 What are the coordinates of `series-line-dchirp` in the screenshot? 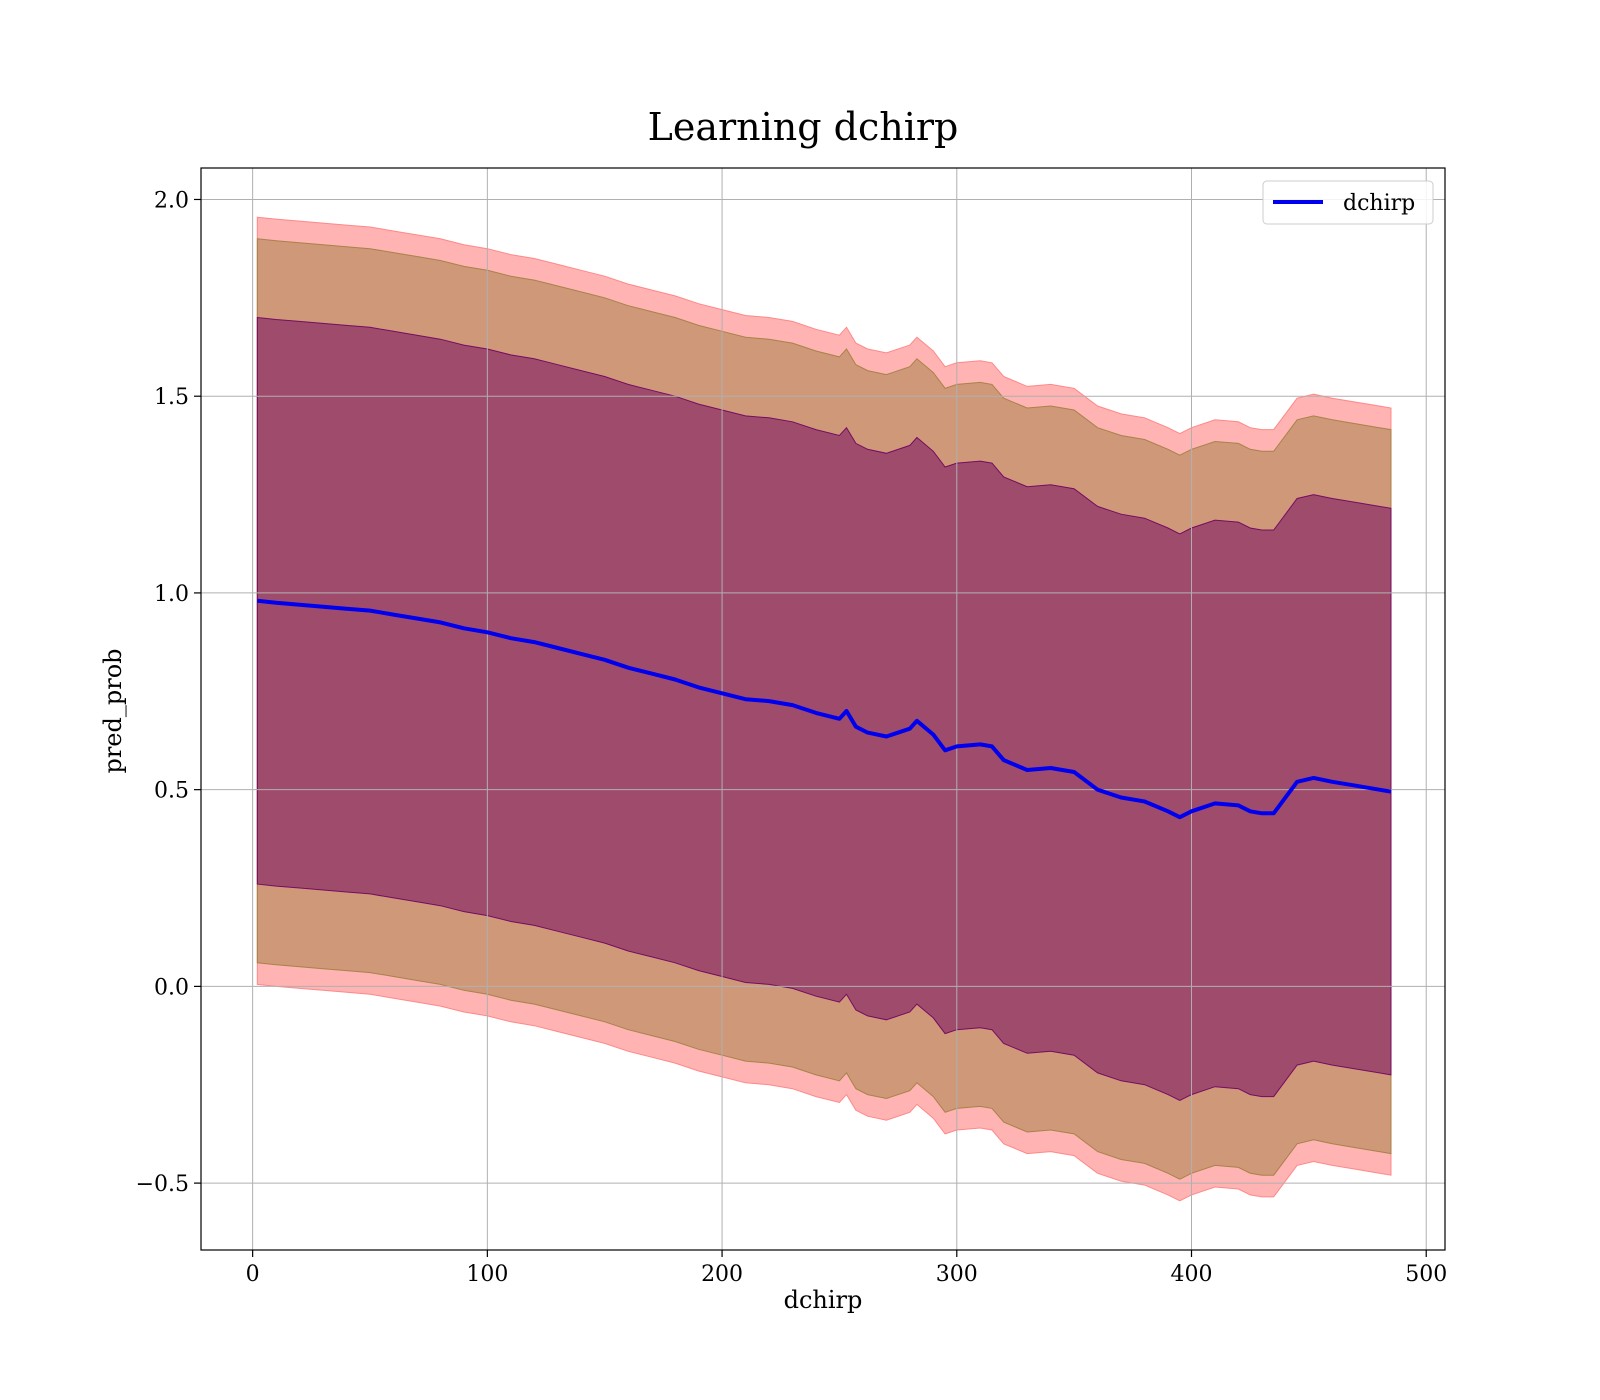 It's located at (824, 709).